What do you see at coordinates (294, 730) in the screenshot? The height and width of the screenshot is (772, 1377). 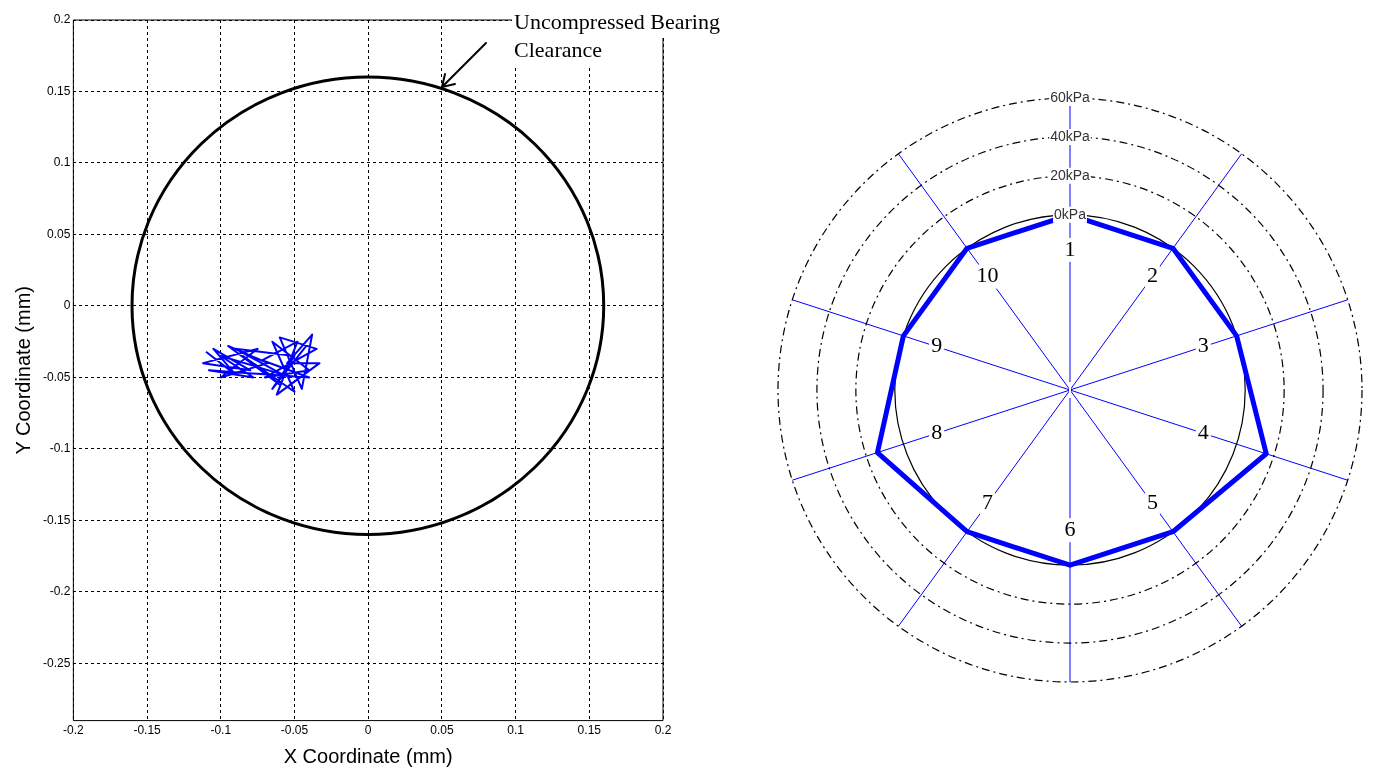 I see `x-tick-label: -0.05` at bounding box center [294, 730].